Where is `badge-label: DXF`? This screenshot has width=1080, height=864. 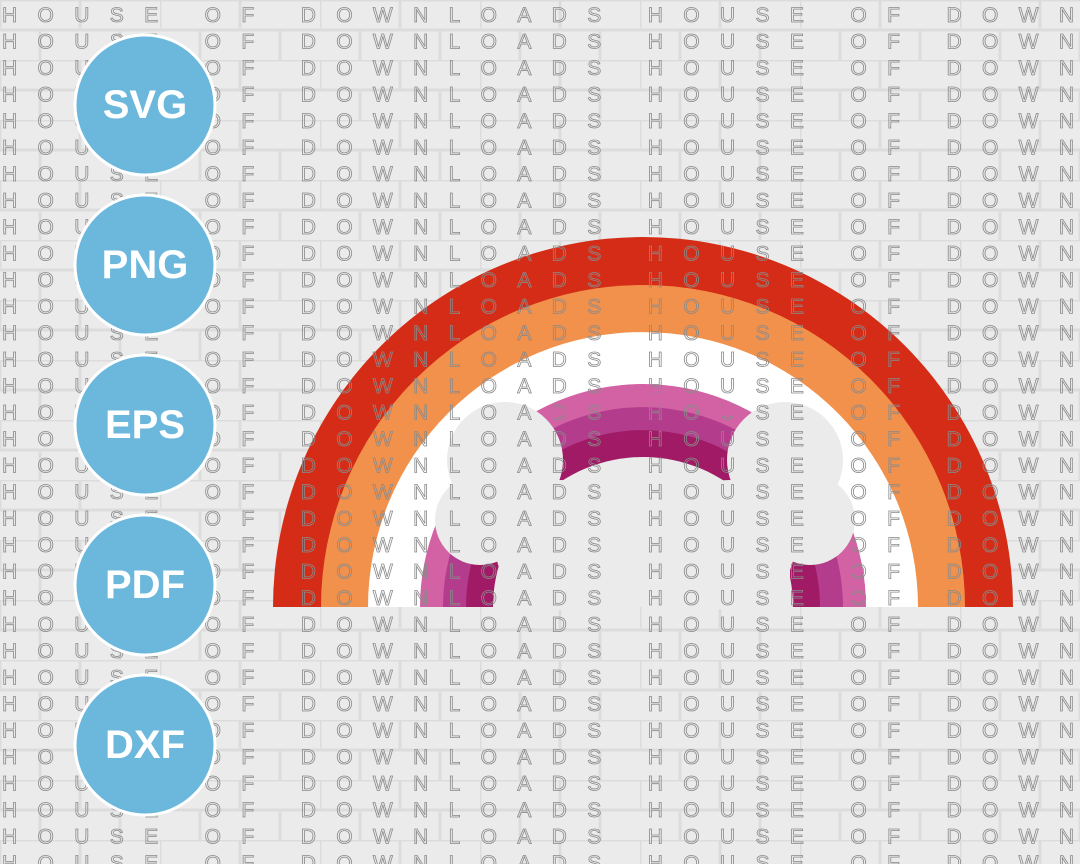 badge-label: DXF is located at coordinates (145, 745).